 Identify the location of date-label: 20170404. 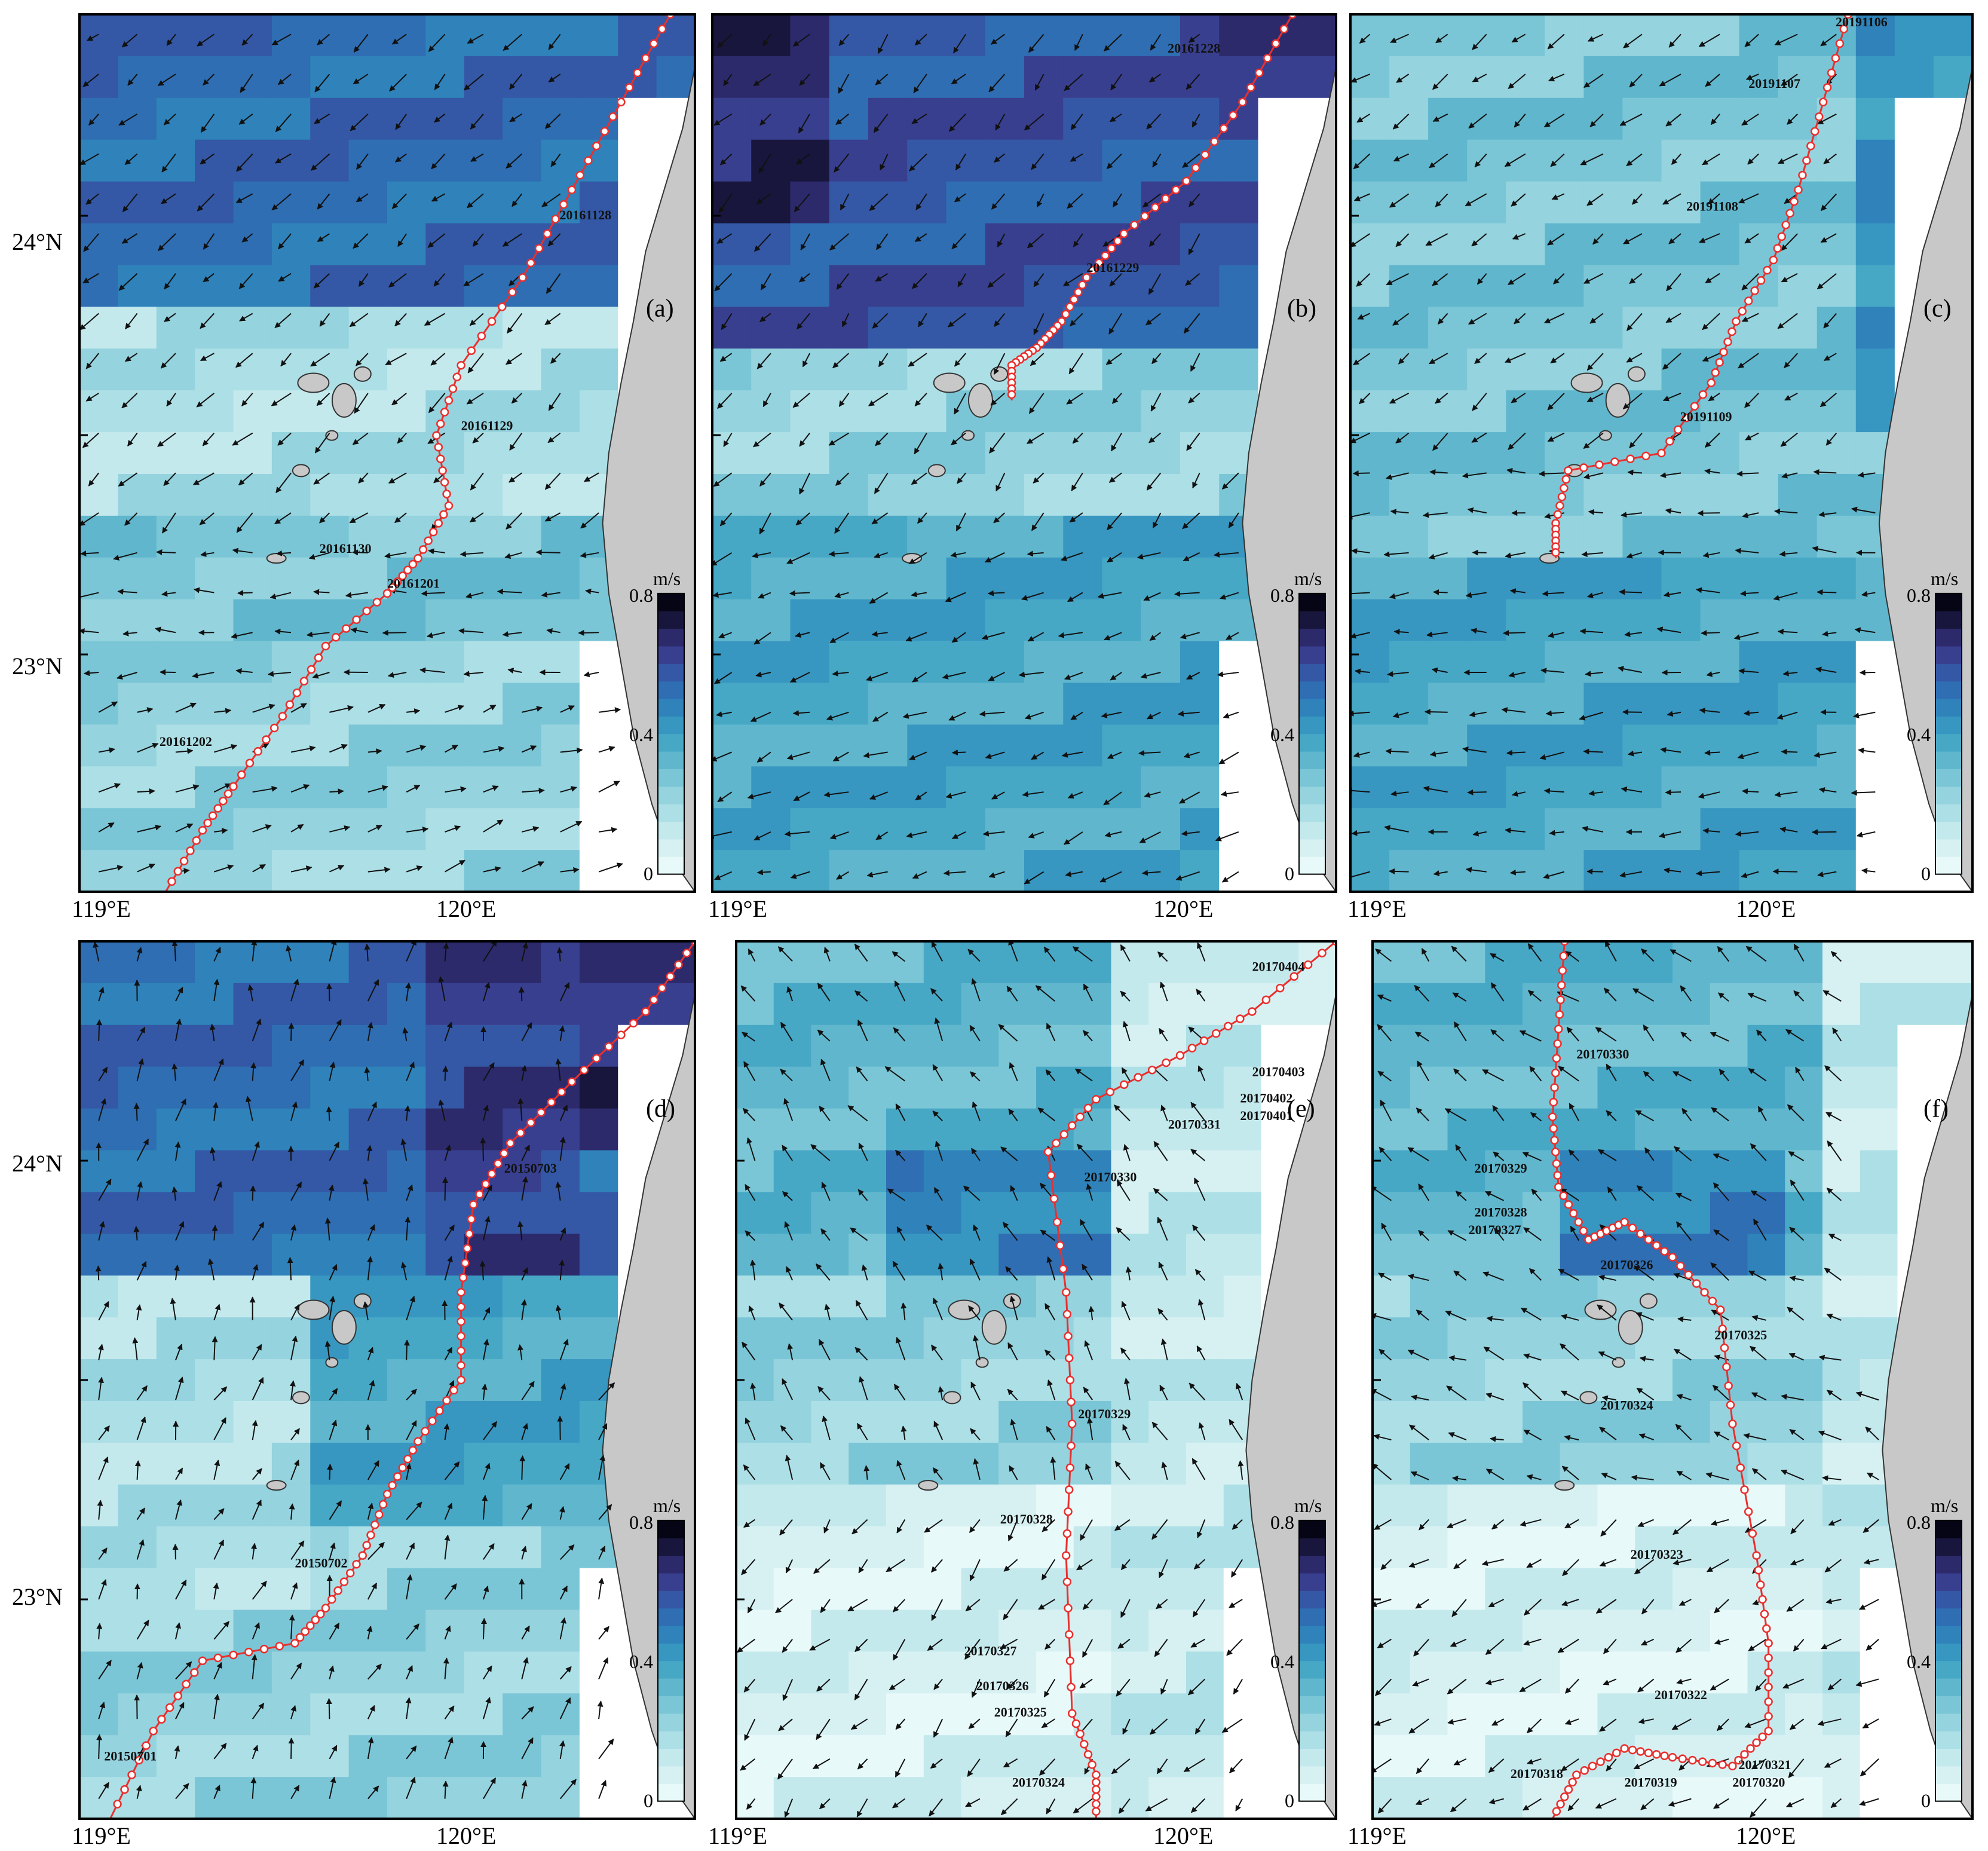
(1278, 966).